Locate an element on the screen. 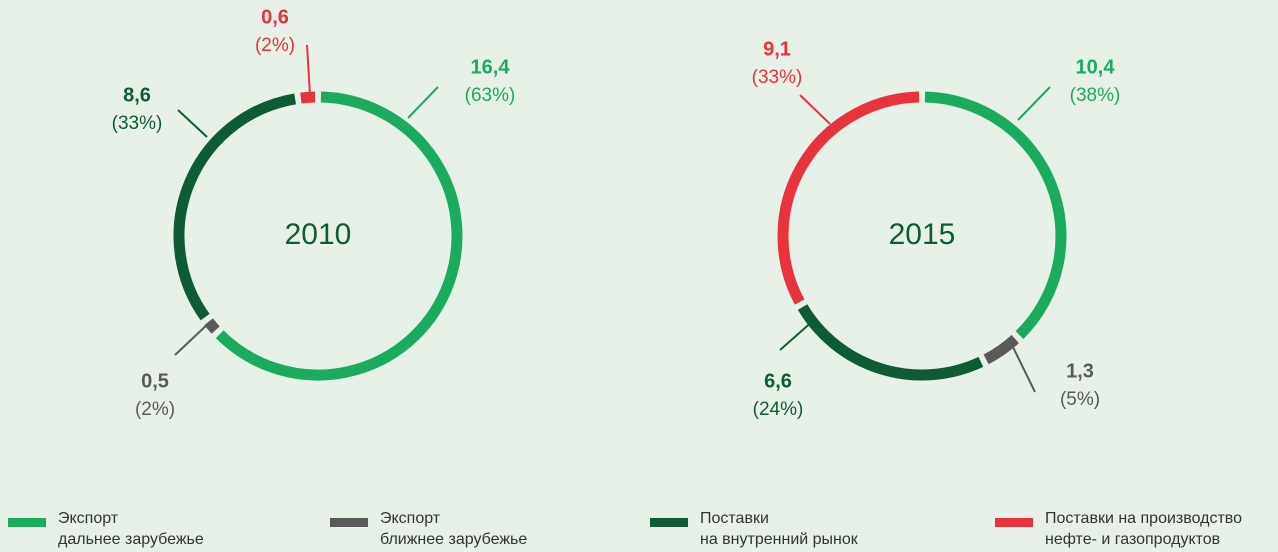  value-label: 9,1 is located at coordinates (777, 49).